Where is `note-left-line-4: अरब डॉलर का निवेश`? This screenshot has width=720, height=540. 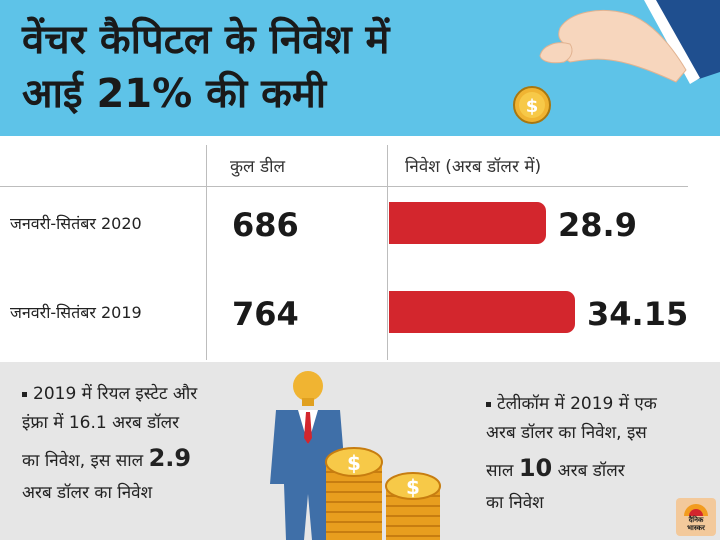
note-left-line-4: अरब डॉलर का निवेश is located at coordinates (87, 492).